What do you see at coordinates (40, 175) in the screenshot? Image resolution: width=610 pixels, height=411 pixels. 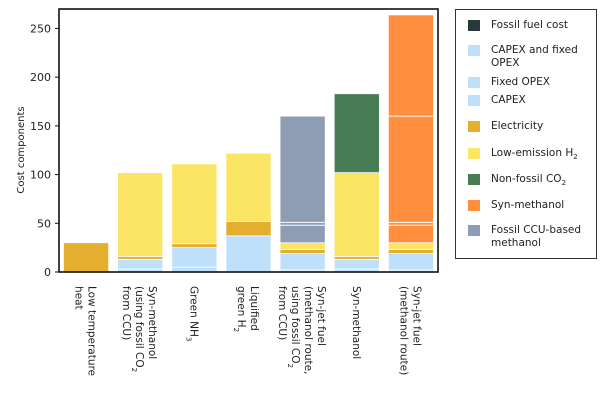 I see `y-tick-label: 100` at bounding box center [40, 175].